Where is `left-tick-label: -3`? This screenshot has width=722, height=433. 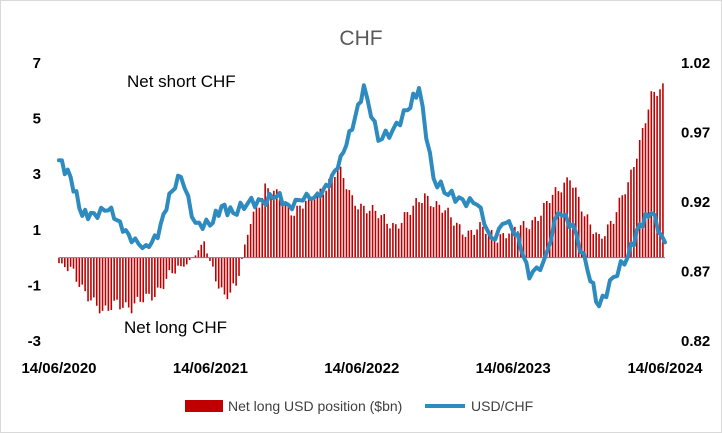 left-tick-label: -3 is located at coordinates (34, 341).